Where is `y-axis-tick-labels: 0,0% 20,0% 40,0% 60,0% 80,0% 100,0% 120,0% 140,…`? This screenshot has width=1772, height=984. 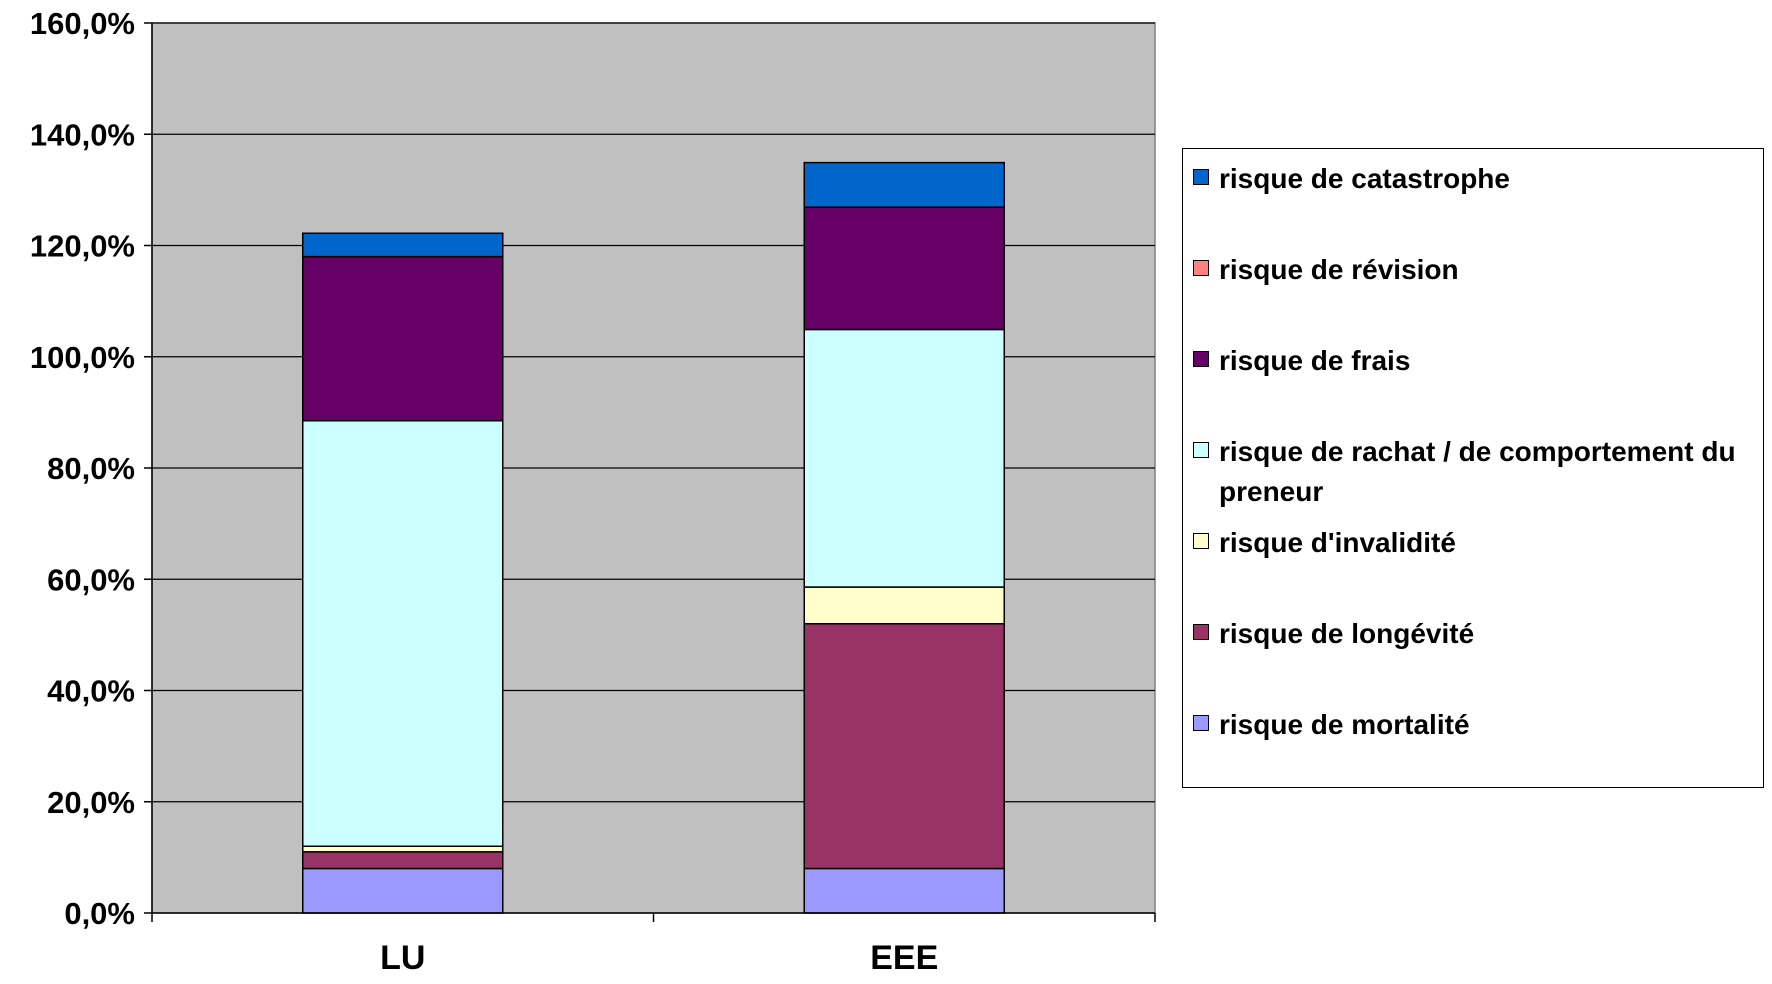 y-axis-tick-labels: 0,0% 20,0% 40,0% 60,0% 80,0% 100,0% 120,0% 140,… is located at coordinates (82, 468).